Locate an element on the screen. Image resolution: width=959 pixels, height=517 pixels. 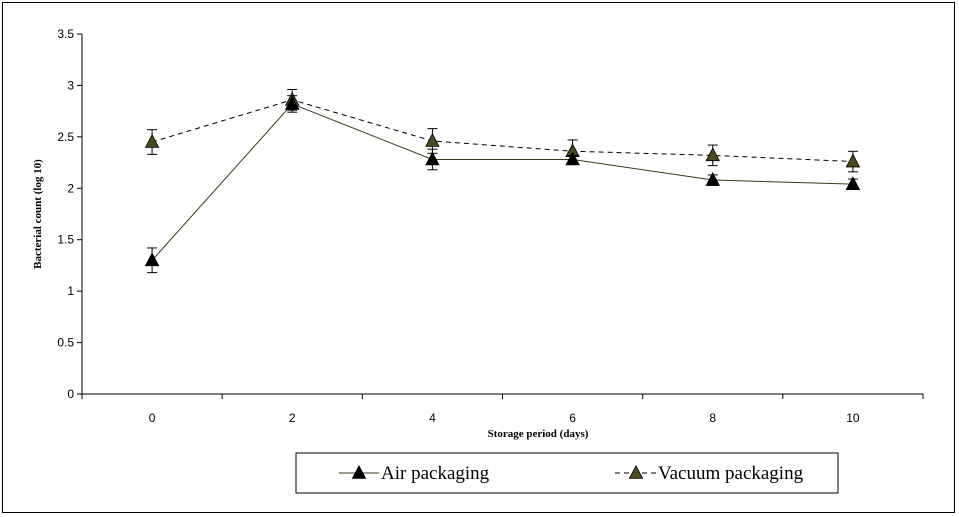
legend-items is located at coordinates (498, 471).